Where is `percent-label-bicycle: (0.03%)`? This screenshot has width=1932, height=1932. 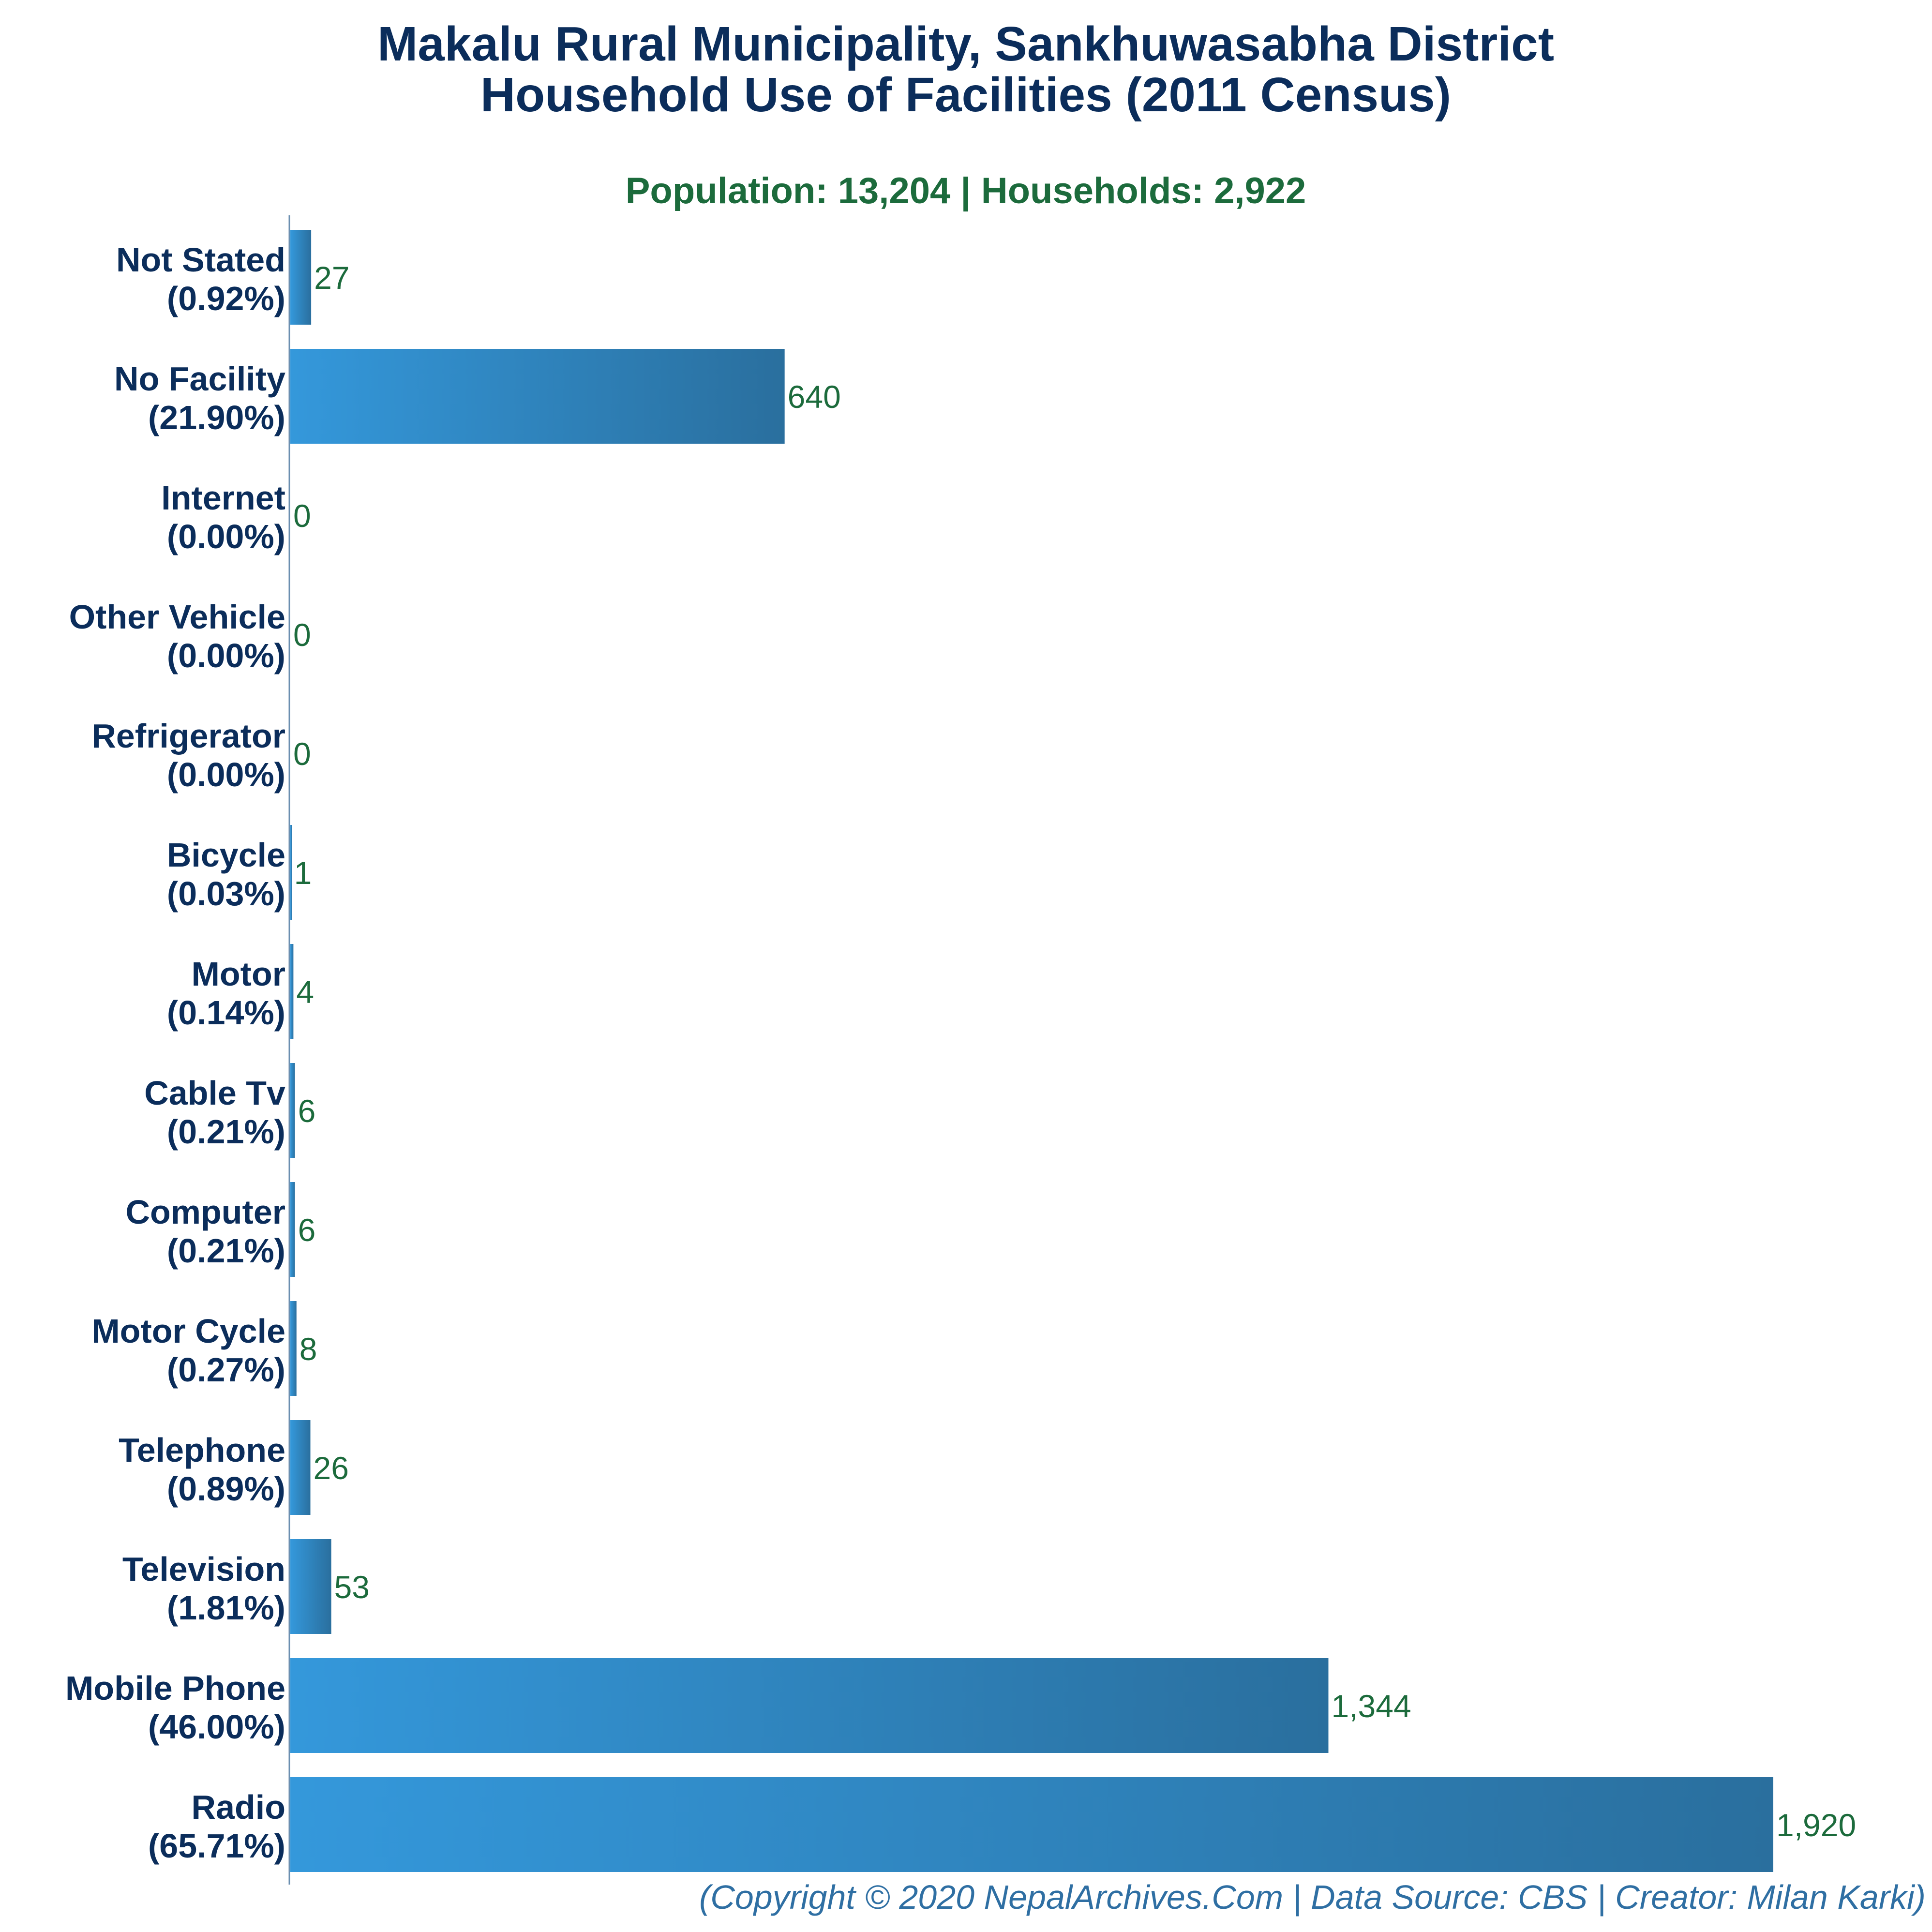
percent-label-bicycle: (0.03%) is located at coordinates (226, 894).